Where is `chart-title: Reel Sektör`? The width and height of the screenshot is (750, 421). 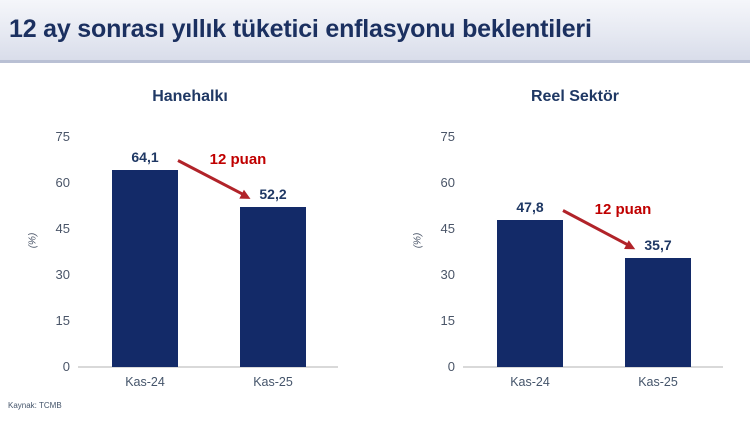
chart-title: Reel Sektör is located at coordinates (575, 96).